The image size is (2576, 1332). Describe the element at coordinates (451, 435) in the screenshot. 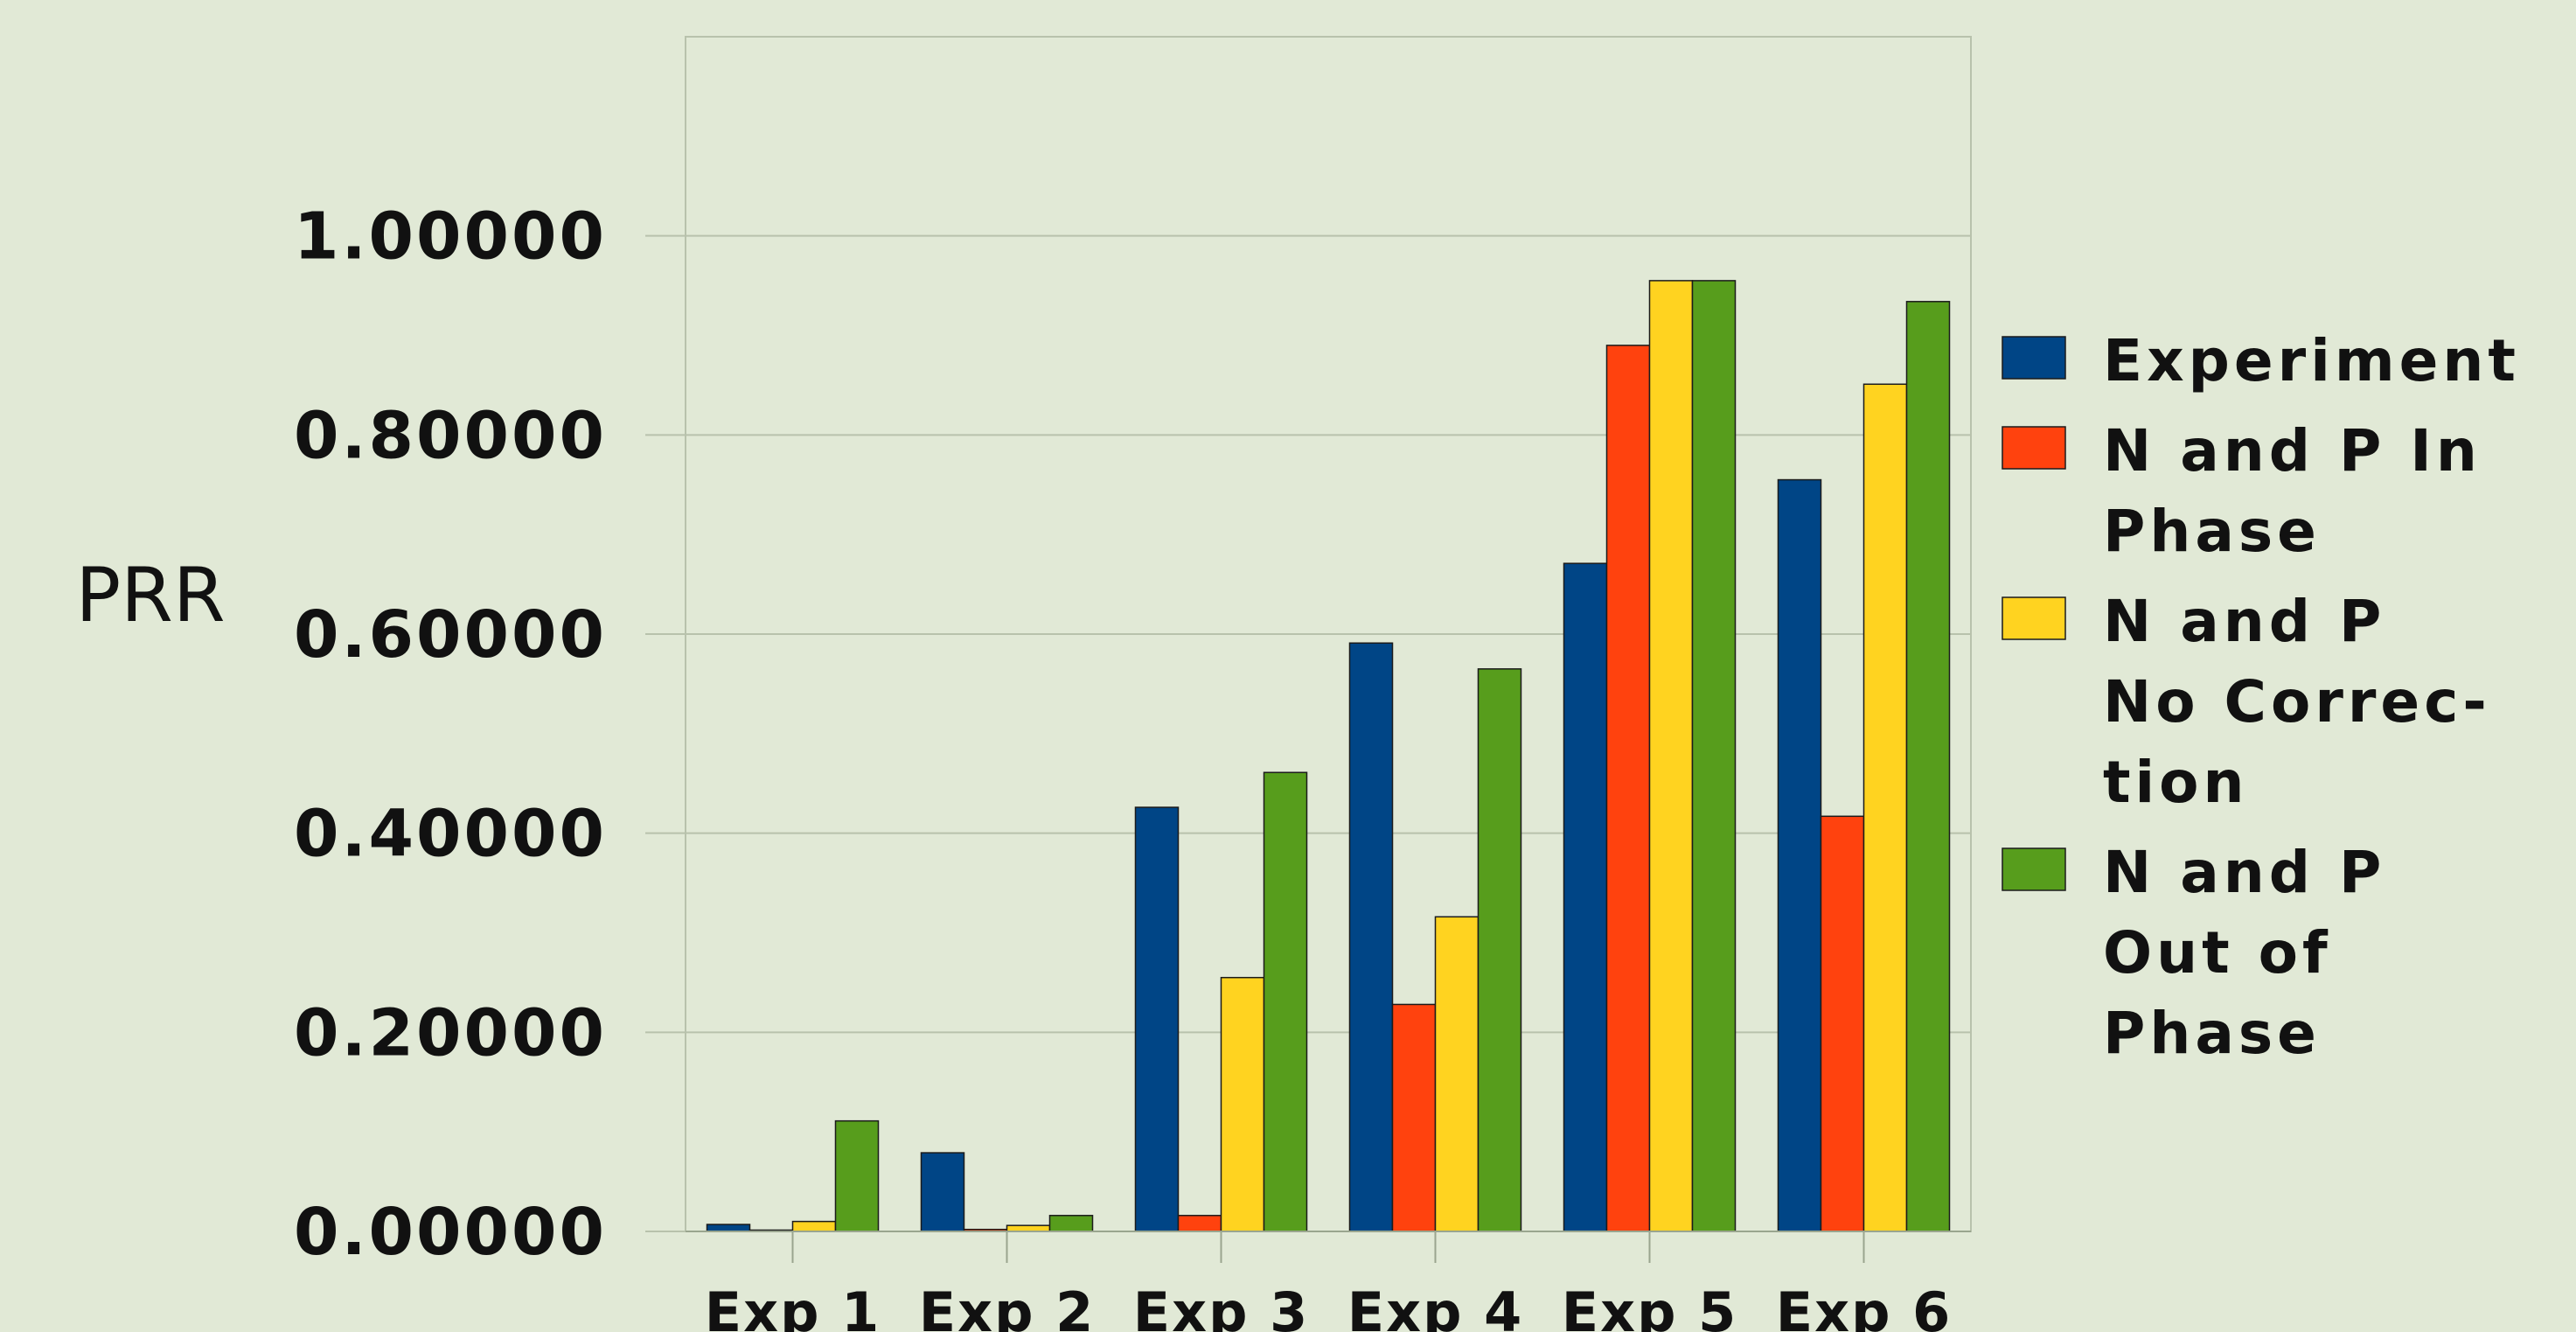

I see `y-tick-label: 0.80000` at that location.